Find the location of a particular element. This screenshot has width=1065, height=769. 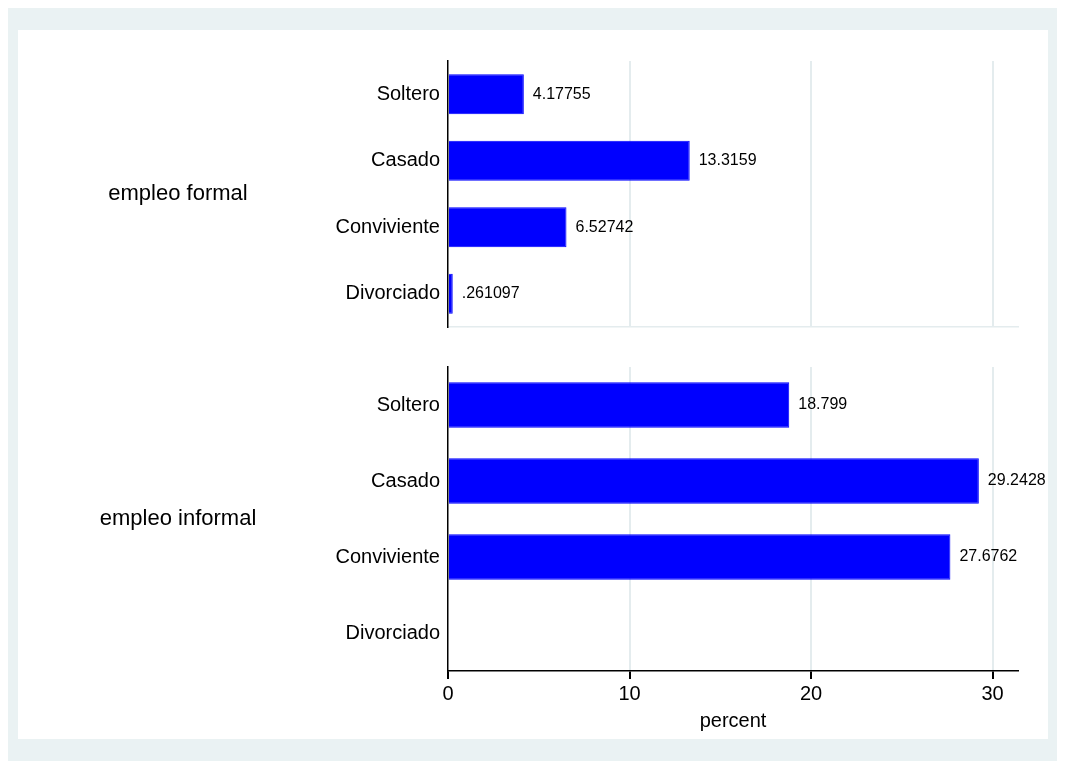

x-tick-label: 20 is located at coordinates (811, 692).